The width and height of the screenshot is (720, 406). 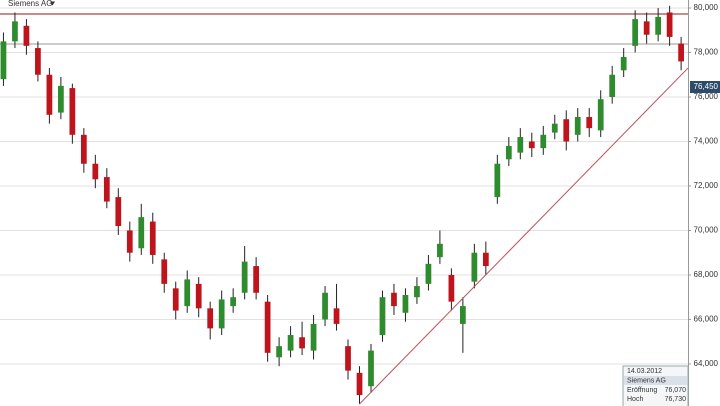 What do you see at coordinates (706, 141) in the screenshot?
I see `y-tick-label: 74,000` at bounding box center [706, 141].